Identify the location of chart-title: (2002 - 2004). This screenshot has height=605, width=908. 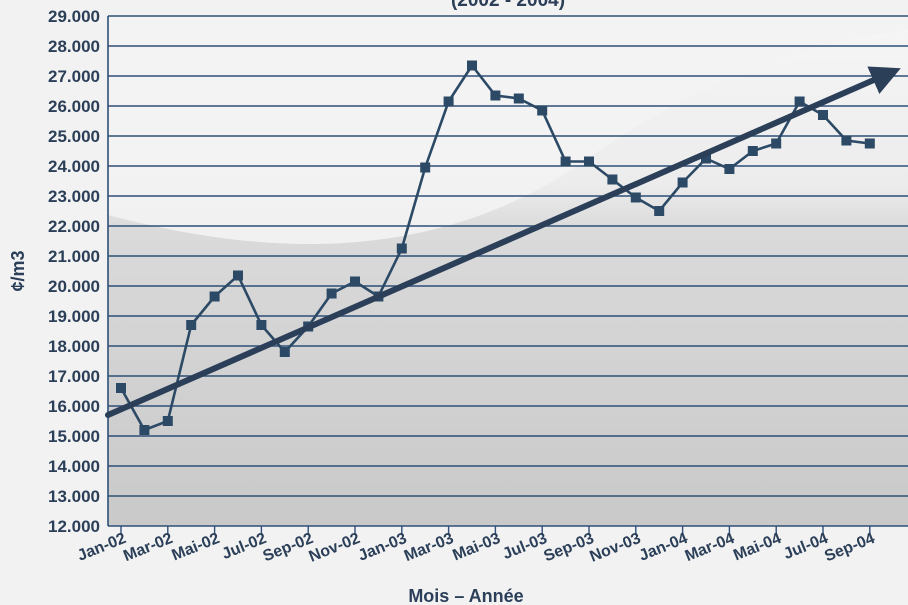
(508, 5).